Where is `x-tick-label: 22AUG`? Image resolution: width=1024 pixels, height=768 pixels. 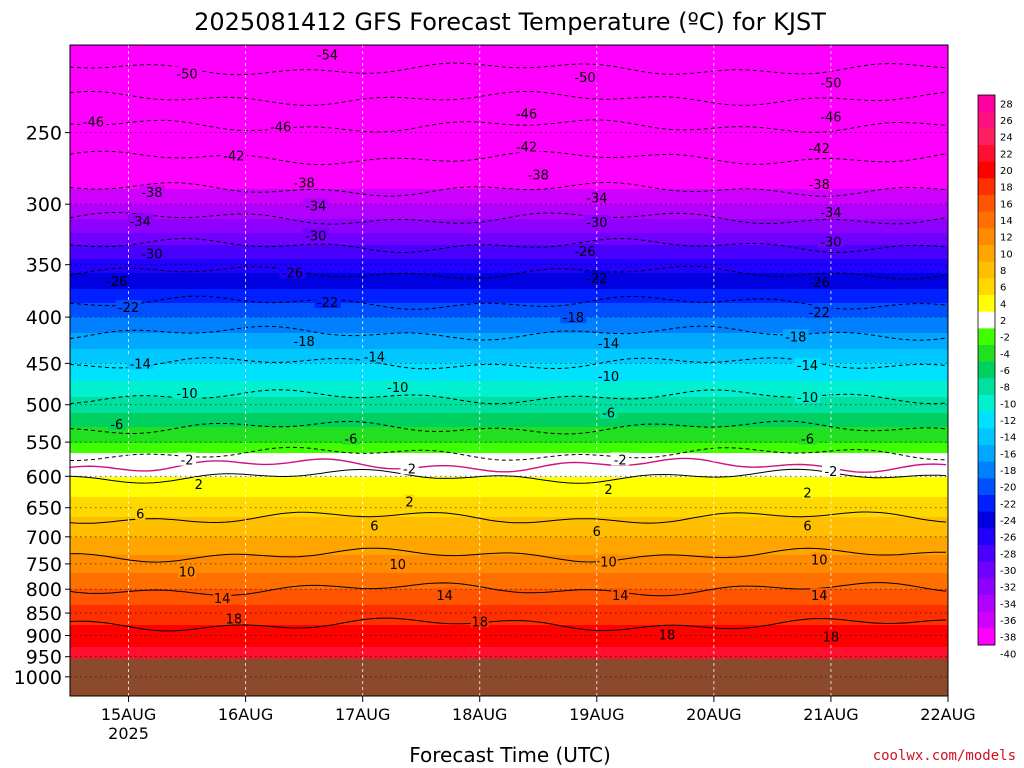
x-tick-label: 22AUG is located at coordinates (947, 714).